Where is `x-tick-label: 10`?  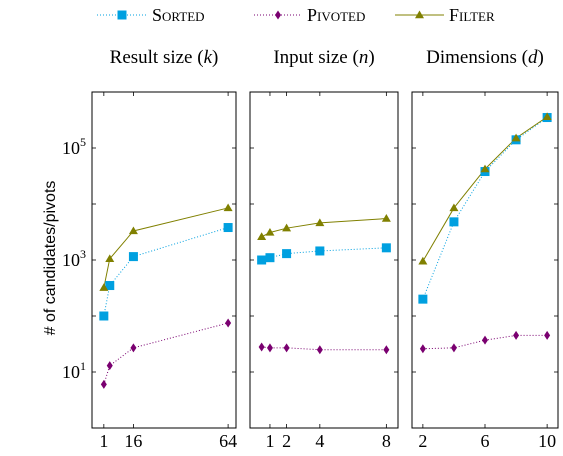 x-tick-label: 10 is located at coordinates (547, 441).